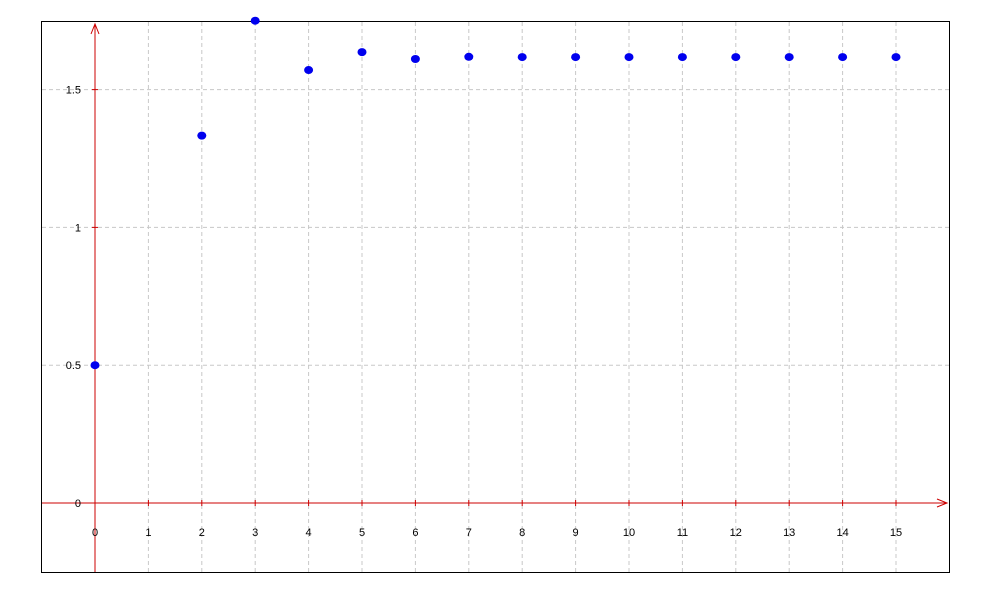  What do you see at coordinates (629, 533) in the screenshot?
I see `x-tick-label: 10` at bounding box center [629, 533].